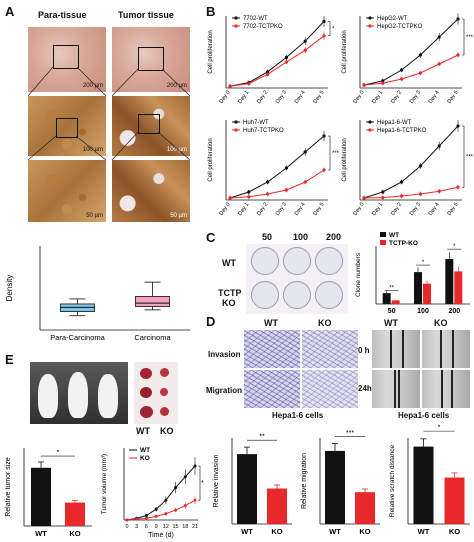 The width and height of the screenshot is (474, 542). Describe the element at coordinates (166, 527) in the screenshot. I see `x-tick-label: 12` at that location.